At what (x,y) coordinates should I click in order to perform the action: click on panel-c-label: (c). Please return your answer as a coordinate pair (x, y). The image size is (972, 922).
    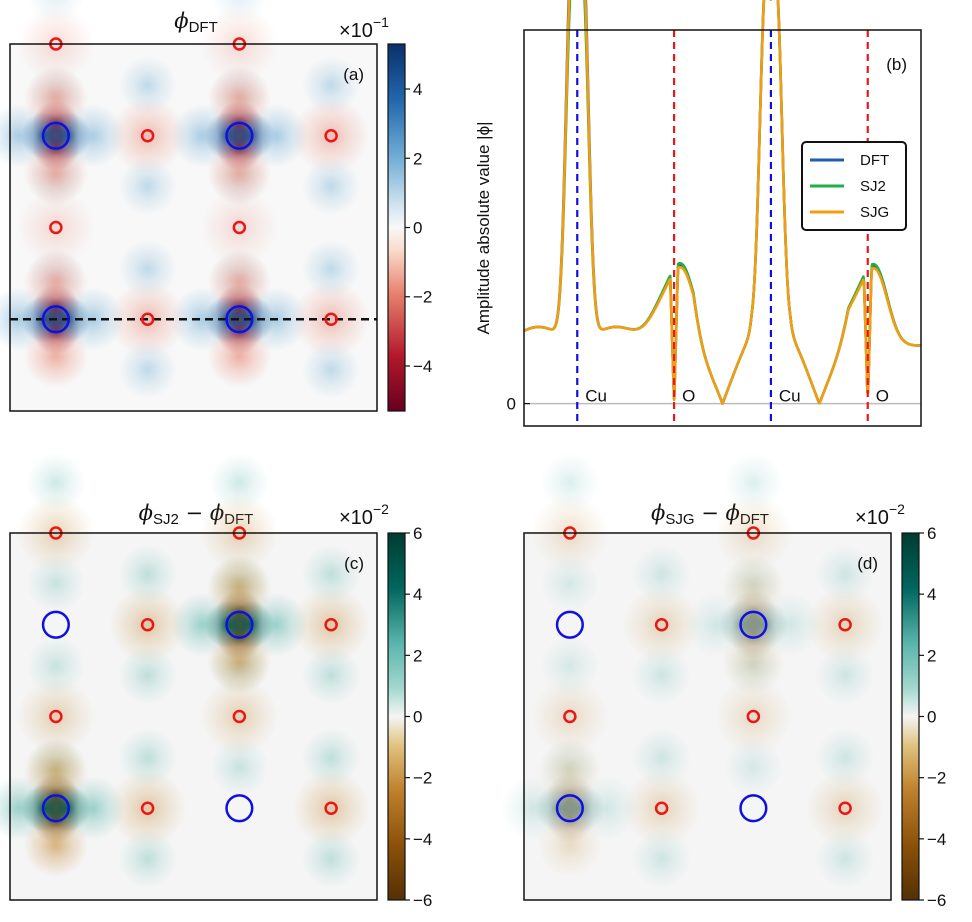
    Looking at the image, I should click on (354, 563).